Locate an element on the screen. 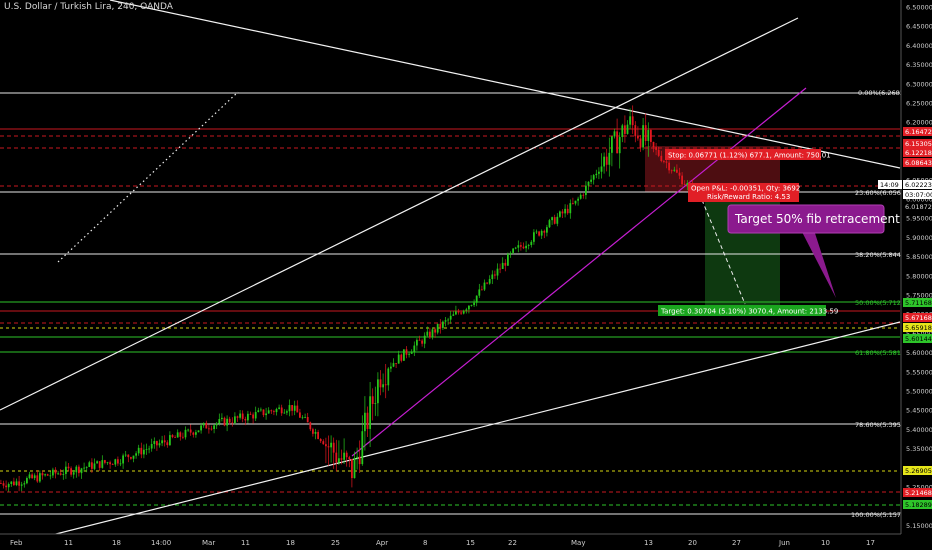  time-axis-label: 18 is located at coordinates (116, 543).